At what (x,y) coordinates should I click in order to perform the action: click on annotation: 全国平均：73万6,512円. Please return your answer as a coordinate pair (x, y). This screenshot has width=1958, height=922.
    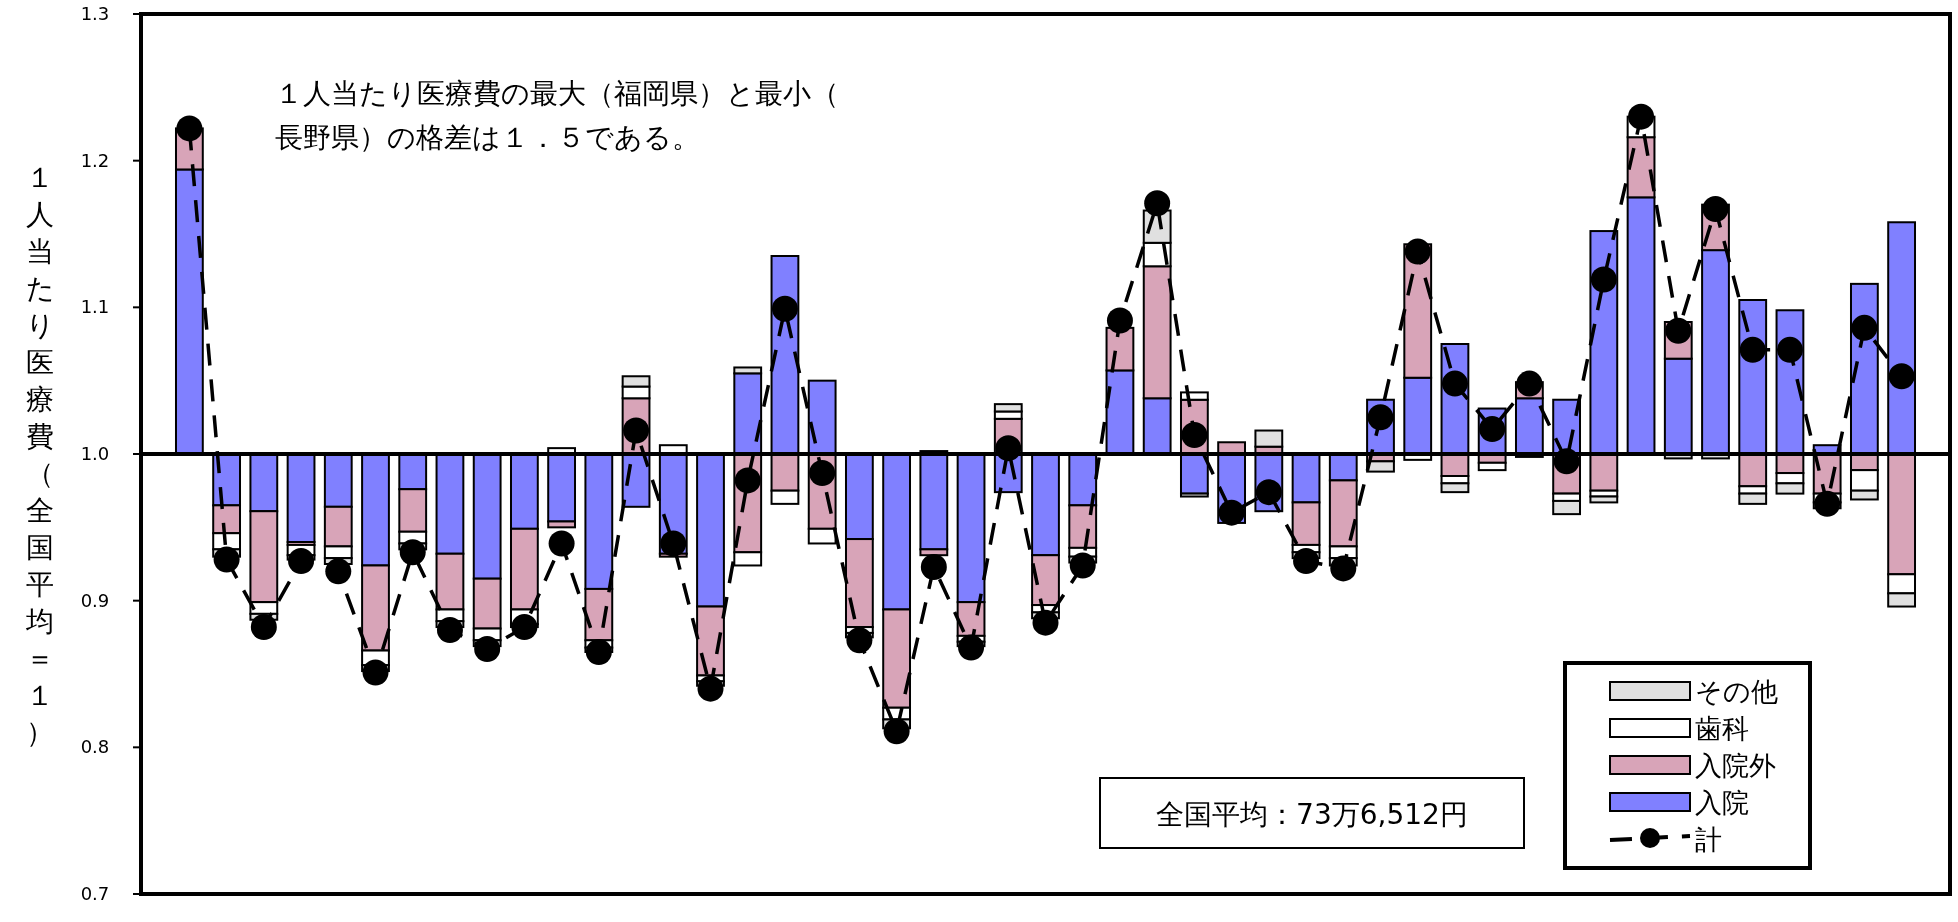
    Looking at the image, I should click on (1312, 814).